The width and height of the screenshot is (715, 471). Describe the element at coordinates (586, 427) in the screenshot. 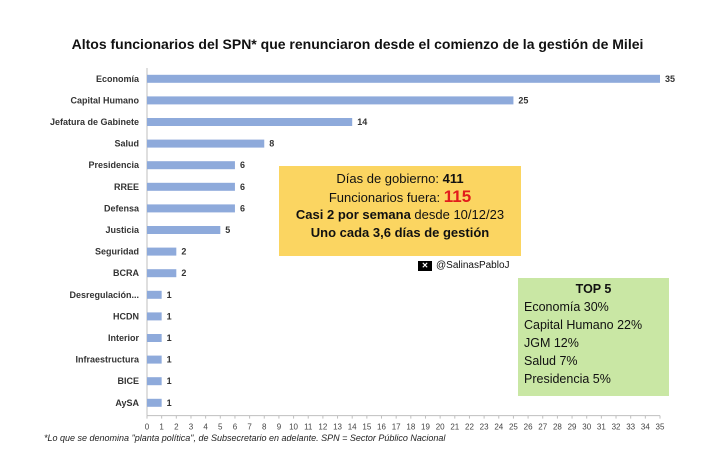

I see `x-tick-label: 30` at that location.